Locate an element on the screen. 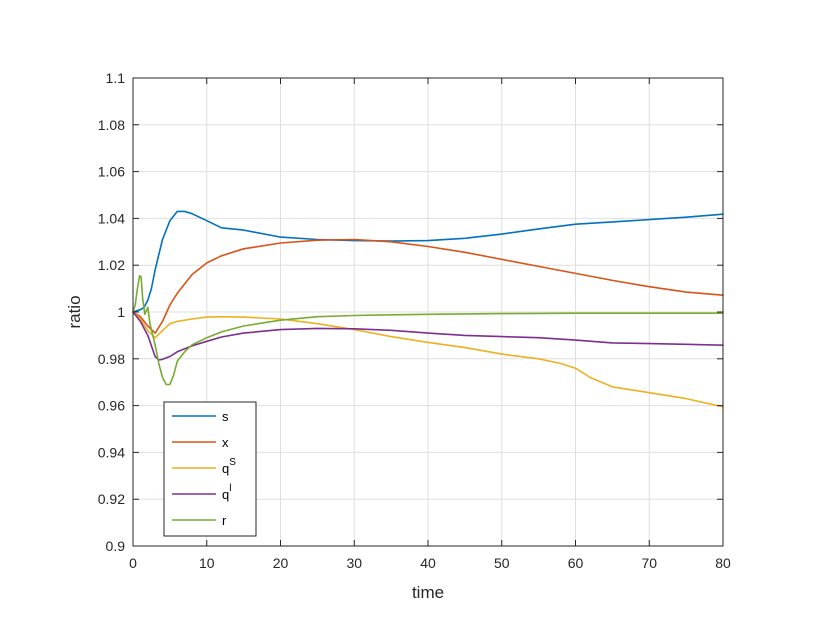  x-axis-label: time is located at coordinates (428, 592).